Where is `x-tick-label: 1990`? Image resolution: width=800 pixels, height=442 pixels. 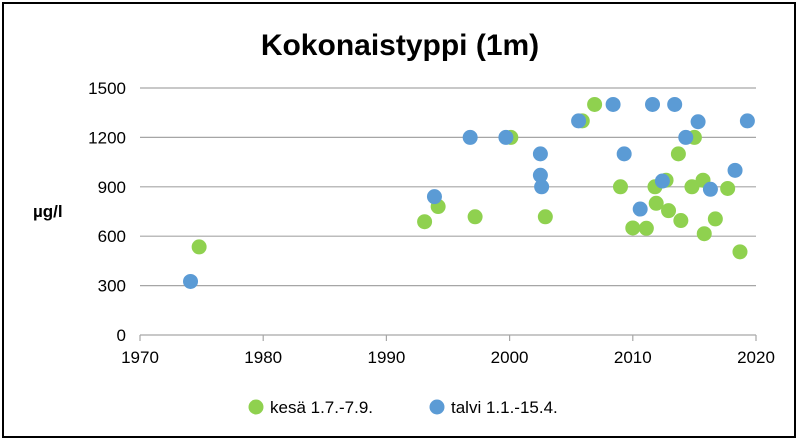 x-tick-label: 1990 is located at coordinates (386, 357).